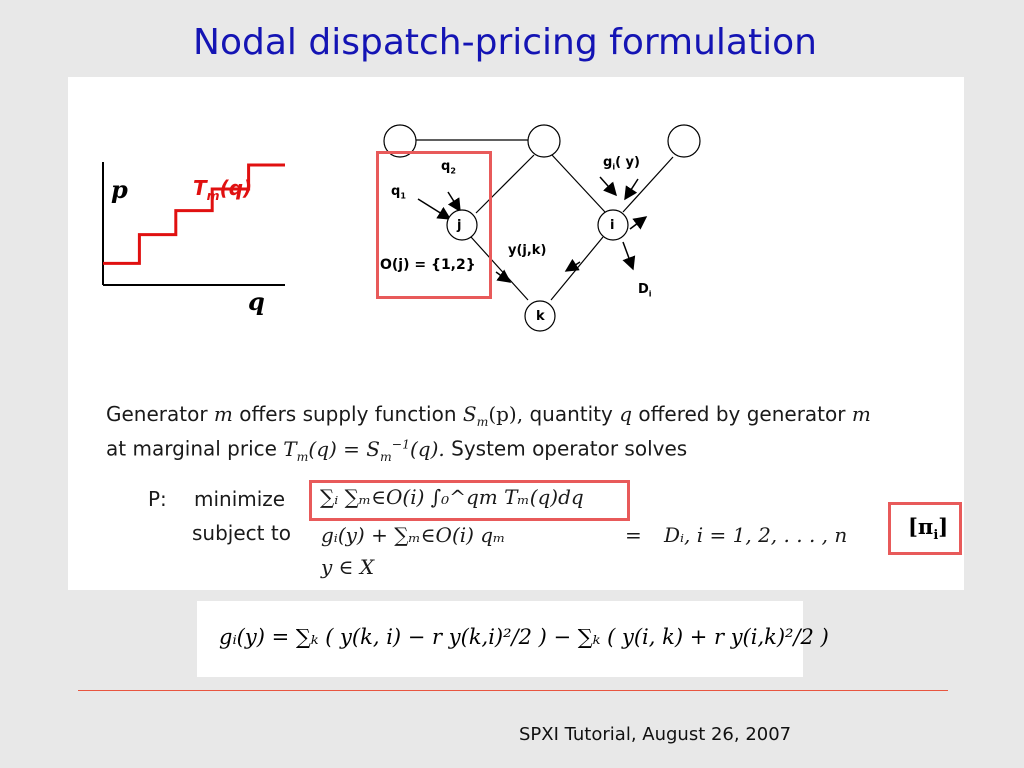 The image size is (1024, 768). I want to click on di-sub: i, so click(650, 294).